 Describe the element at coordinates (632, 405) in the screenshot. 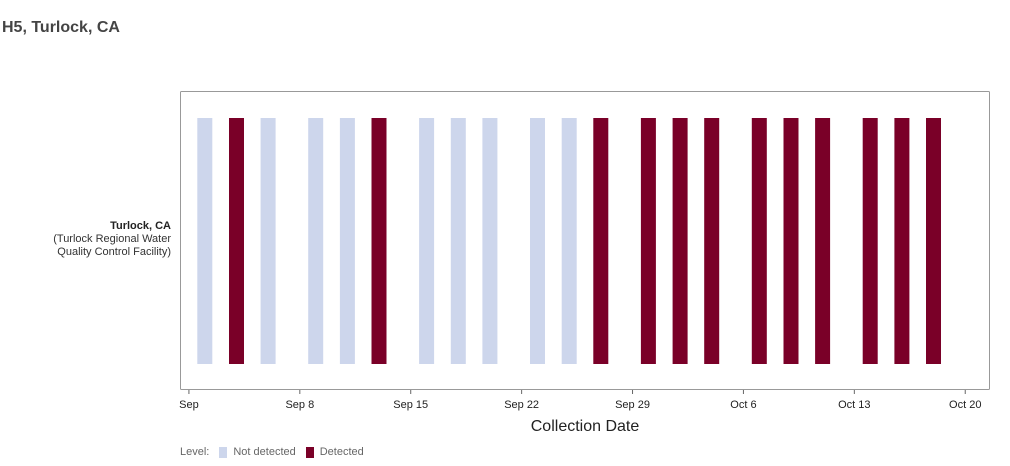

I see `x-tick-label: Sep 29` at that location.